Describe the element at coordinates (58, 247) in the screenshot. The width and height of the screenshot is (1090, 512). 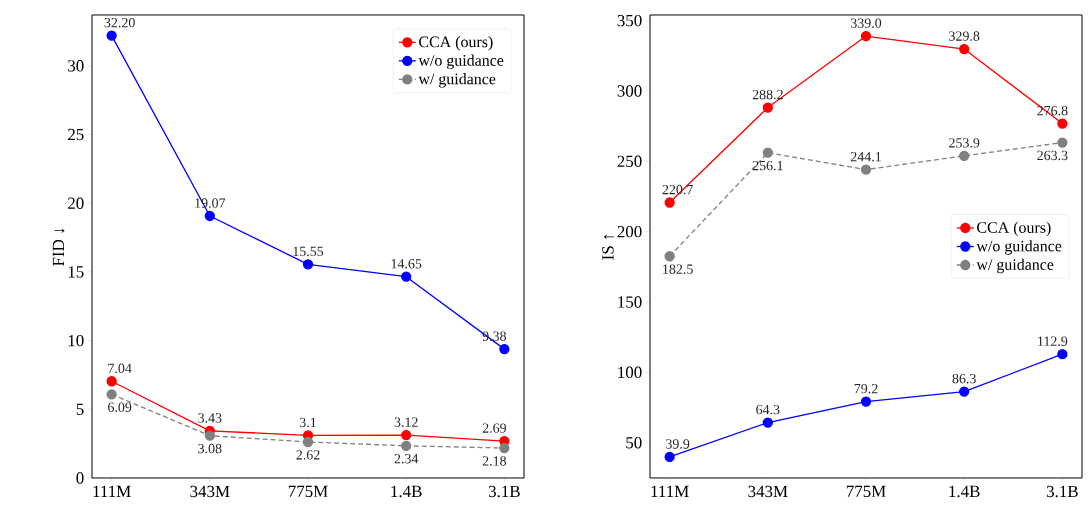
I see `y-axis-title: FID ↓` at that location.